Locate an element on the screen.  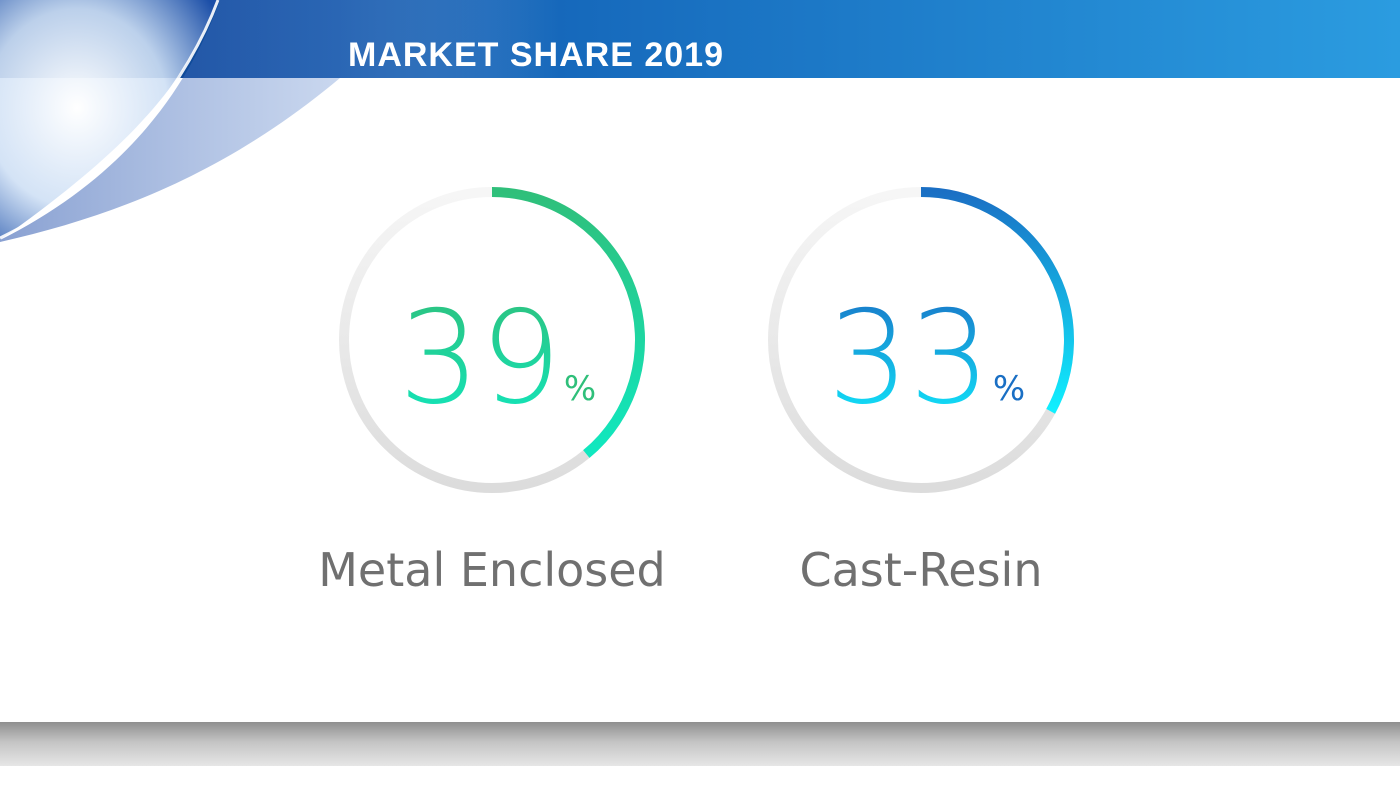
donut-category-label: Metal Enclosed is located at coordinates (492, 570).